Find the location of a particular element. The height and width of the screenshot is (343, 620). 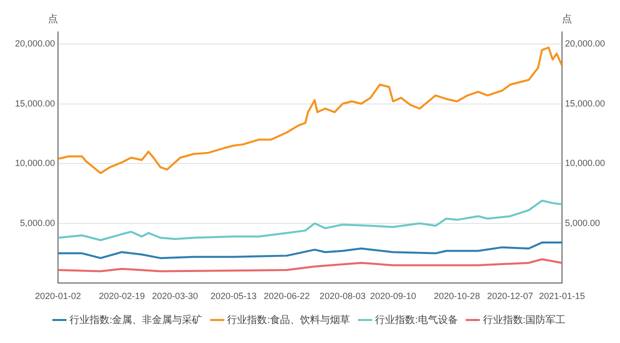

legend-label: 行业指数:电气设备 is located at coordinates (416, 320).